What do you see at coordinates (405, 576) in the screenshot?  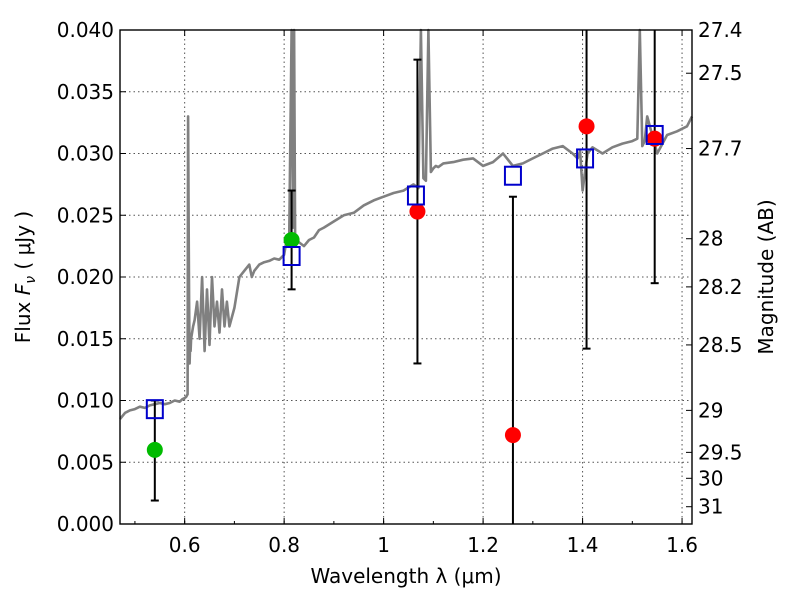 I see `x-axis-title: Wavelength λ (μm)` at bounding box center [405, 576].